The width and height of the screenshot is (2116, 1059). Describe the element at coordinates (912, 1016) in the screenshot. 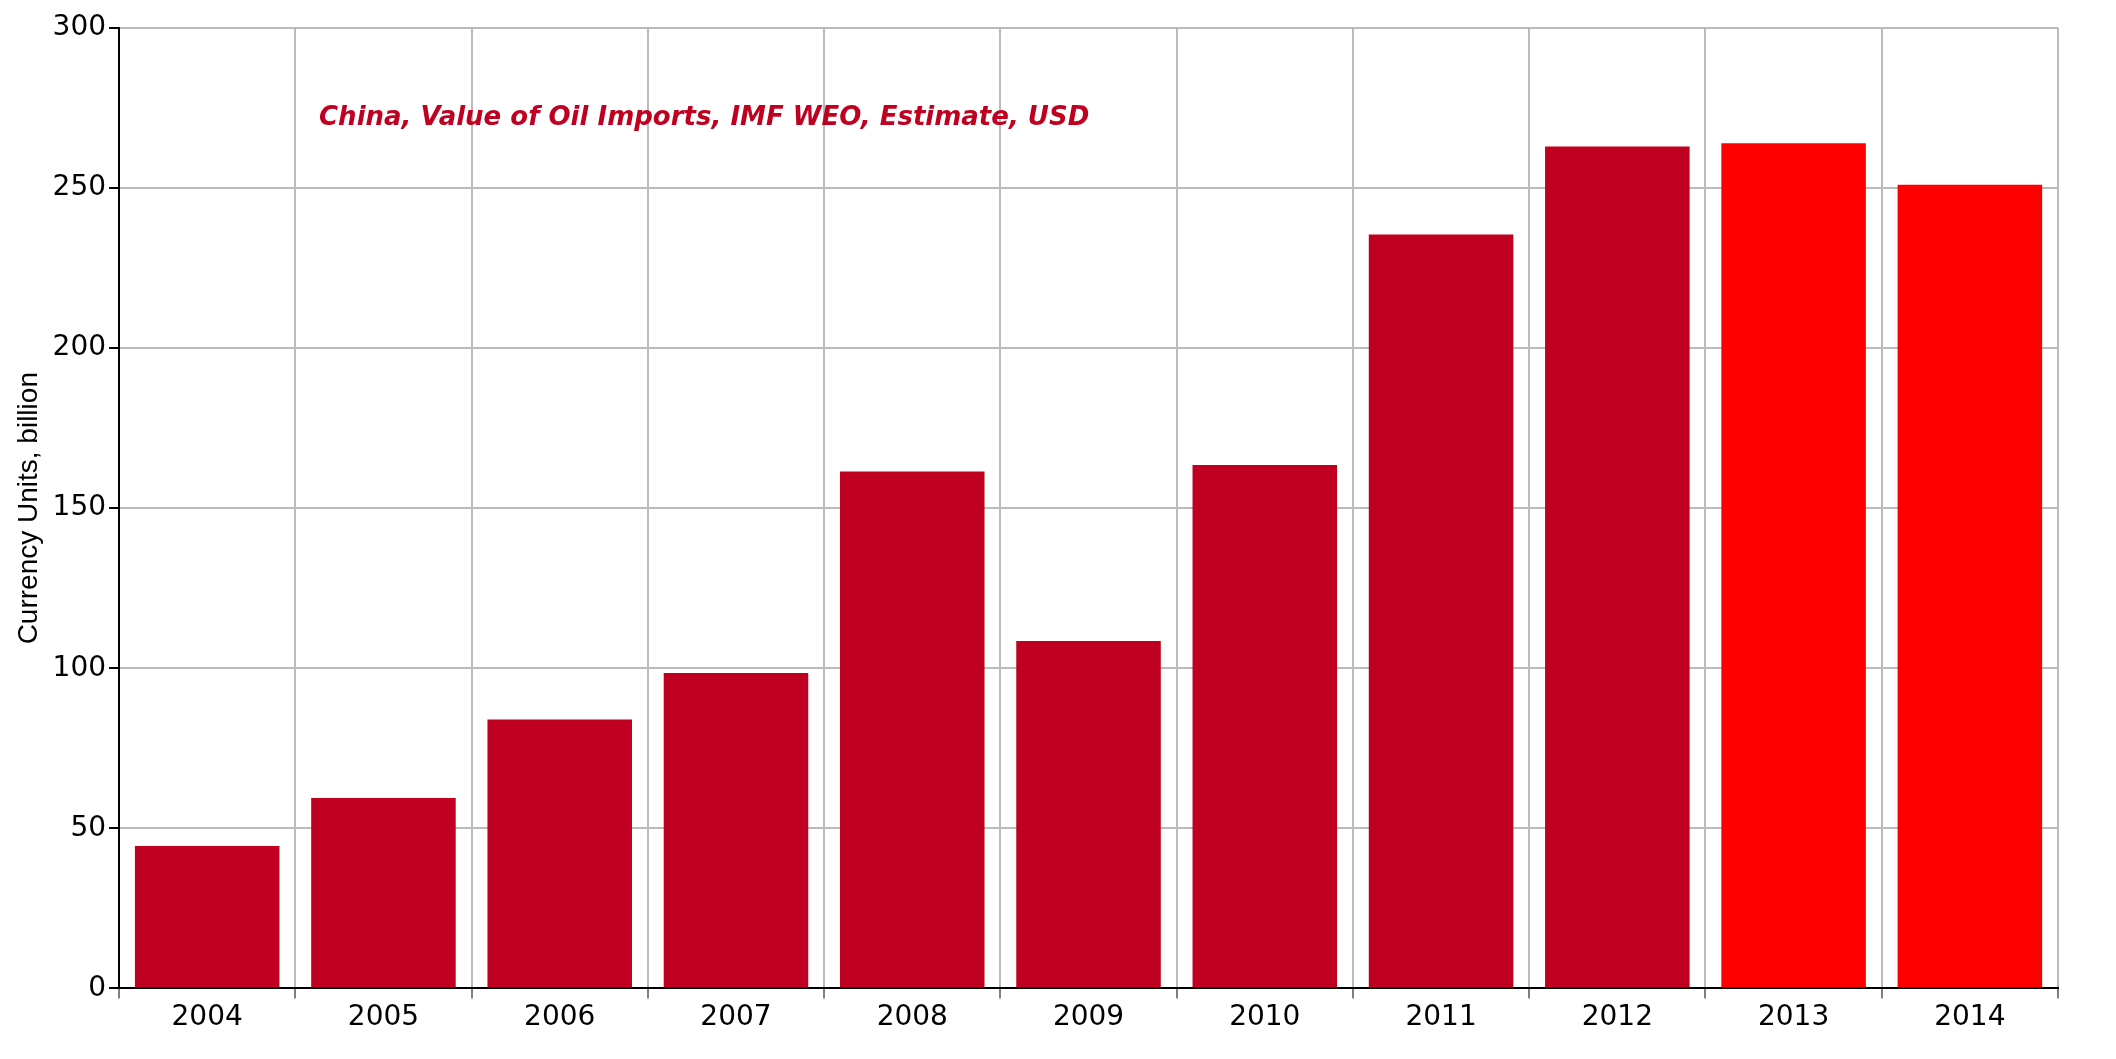

I see `x-tick-label: 2008` at that location.